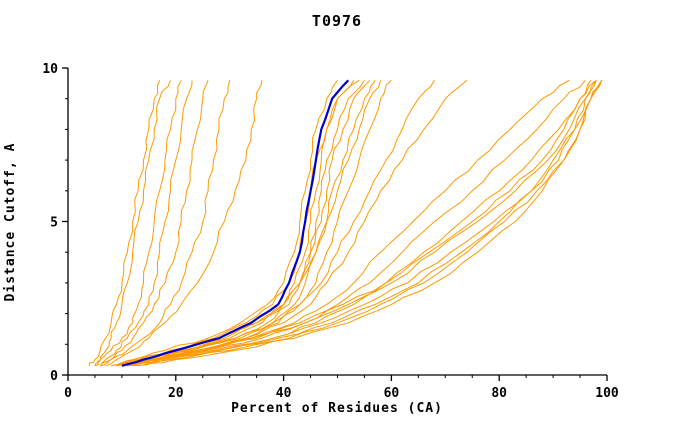 The image size is (680, 440). Describe the element at coordinates (54, 223) in the screenshot. I see `y-tick-label: 5` at that location.